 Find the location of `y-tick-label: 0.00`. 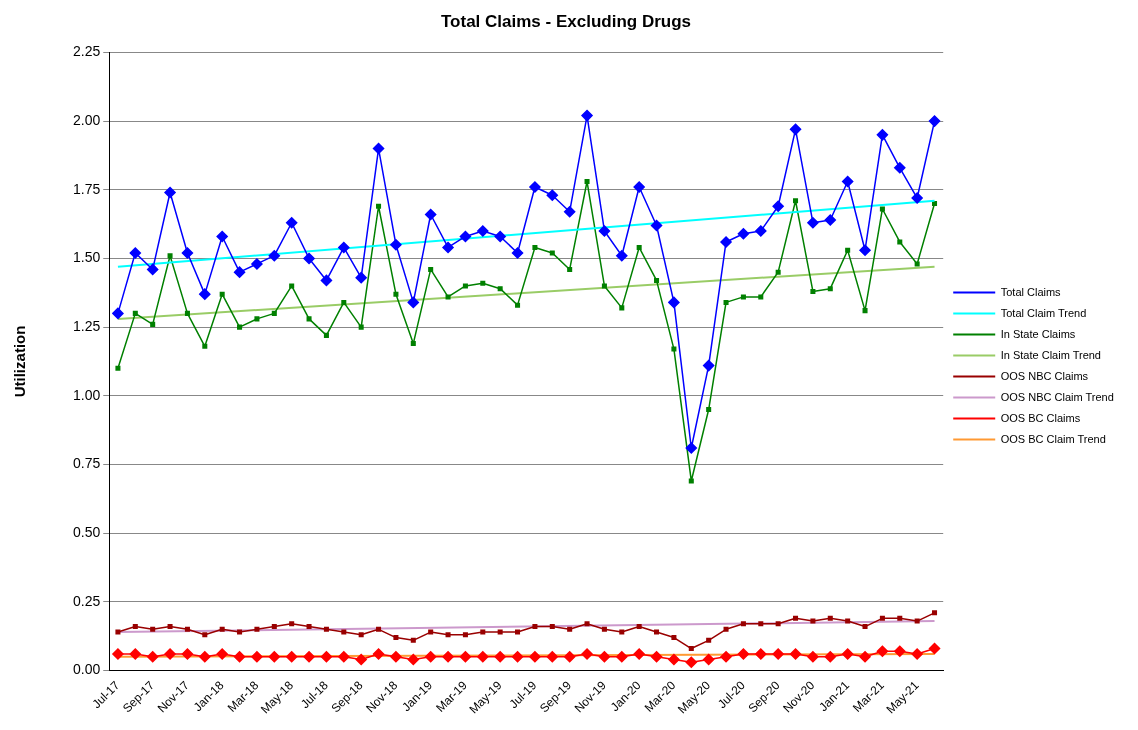

y-tick-label: 0.00 is located at coordinates (87, 669).